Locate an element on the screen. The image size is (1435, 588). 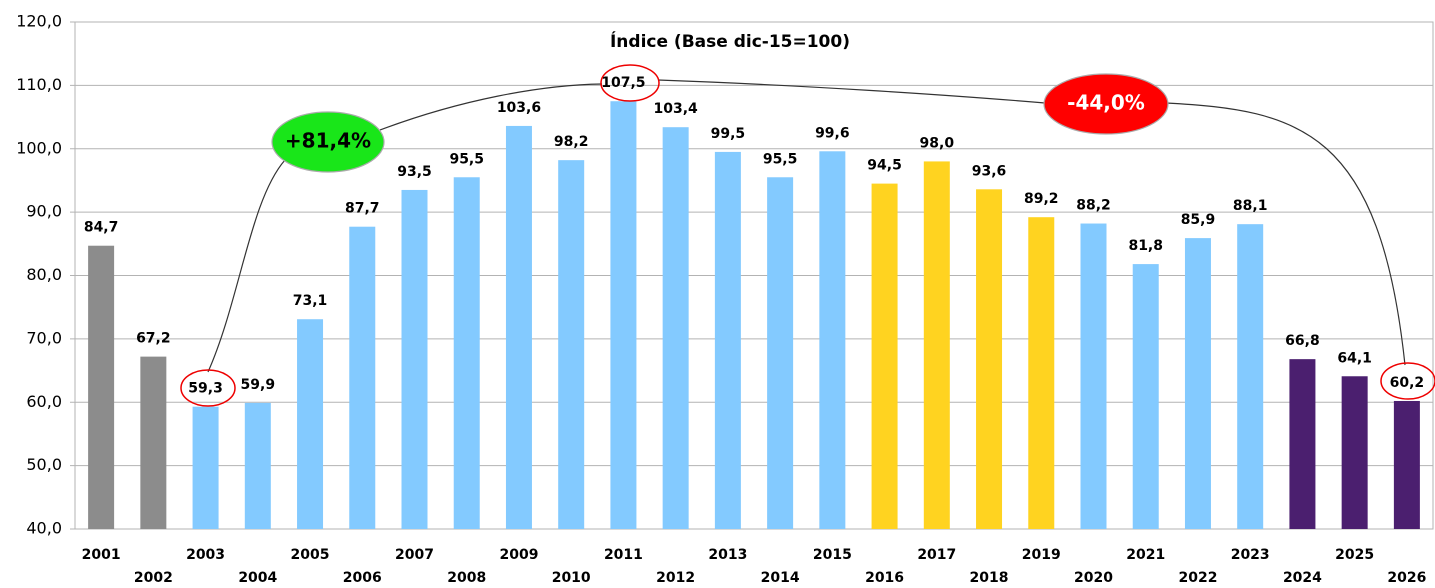
x-tick-label: 2014 is located at coordinates (780, 578).